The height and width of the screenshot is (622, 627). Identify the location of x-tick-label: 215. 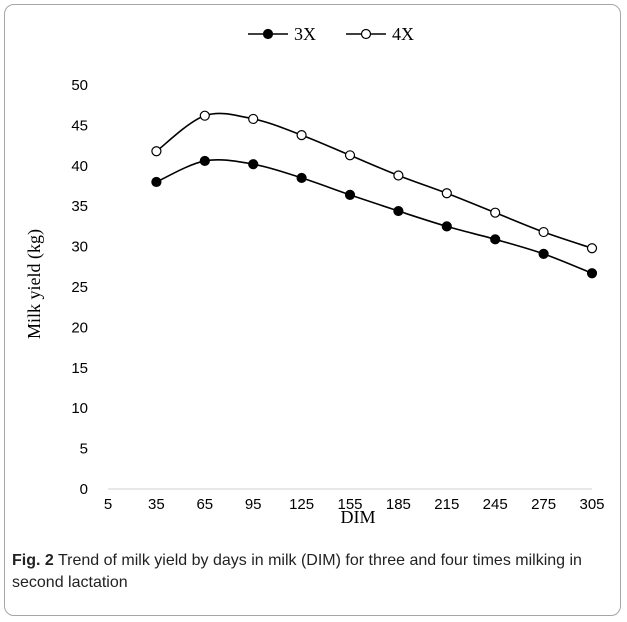
(446, 504).